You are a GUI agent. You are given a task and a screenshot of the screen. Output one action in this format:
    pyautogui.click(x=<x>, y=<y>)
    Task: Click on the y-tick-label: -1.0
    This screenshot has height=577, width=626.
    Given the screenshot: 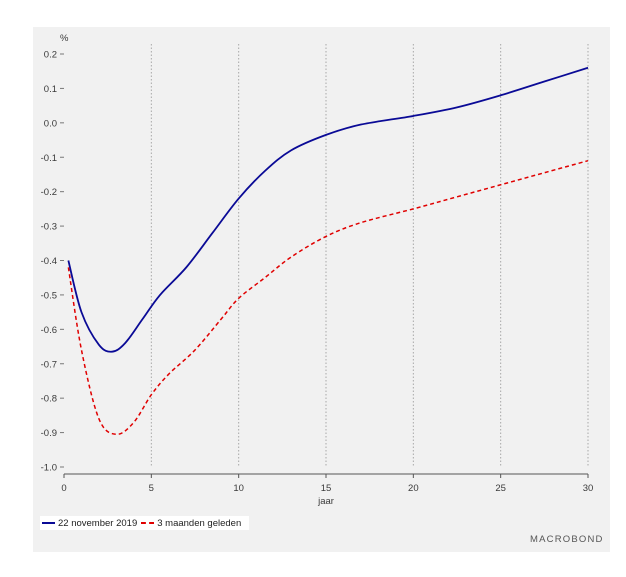 What is the action you would take?
    pyautogui.click(x=49, y=468)
    